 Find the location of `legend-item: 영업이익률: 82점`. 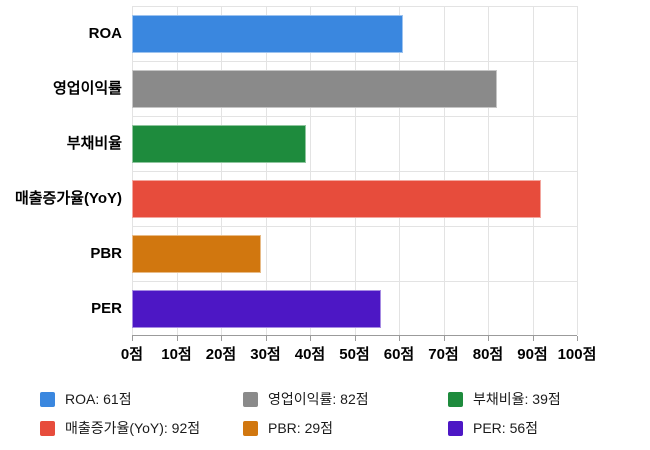

legend-item: 영업이익률: 82점 is located at coordinates (306, 399).